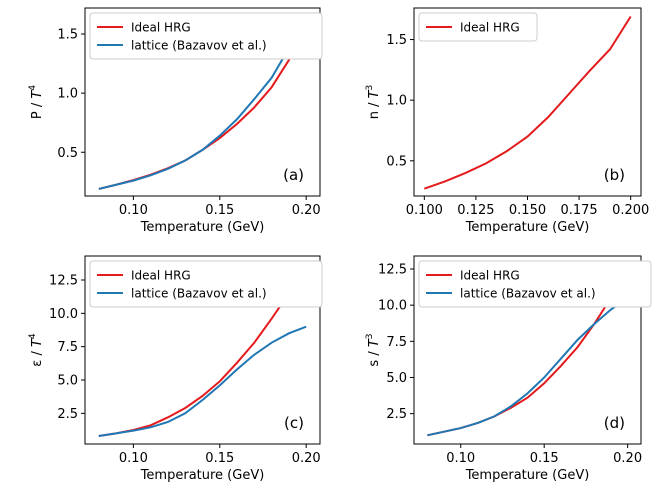  What do you see at coordinates (373, 349) in the screenshot?
I see `y-axis-label: s / T3` at bounding box center [373, 349].